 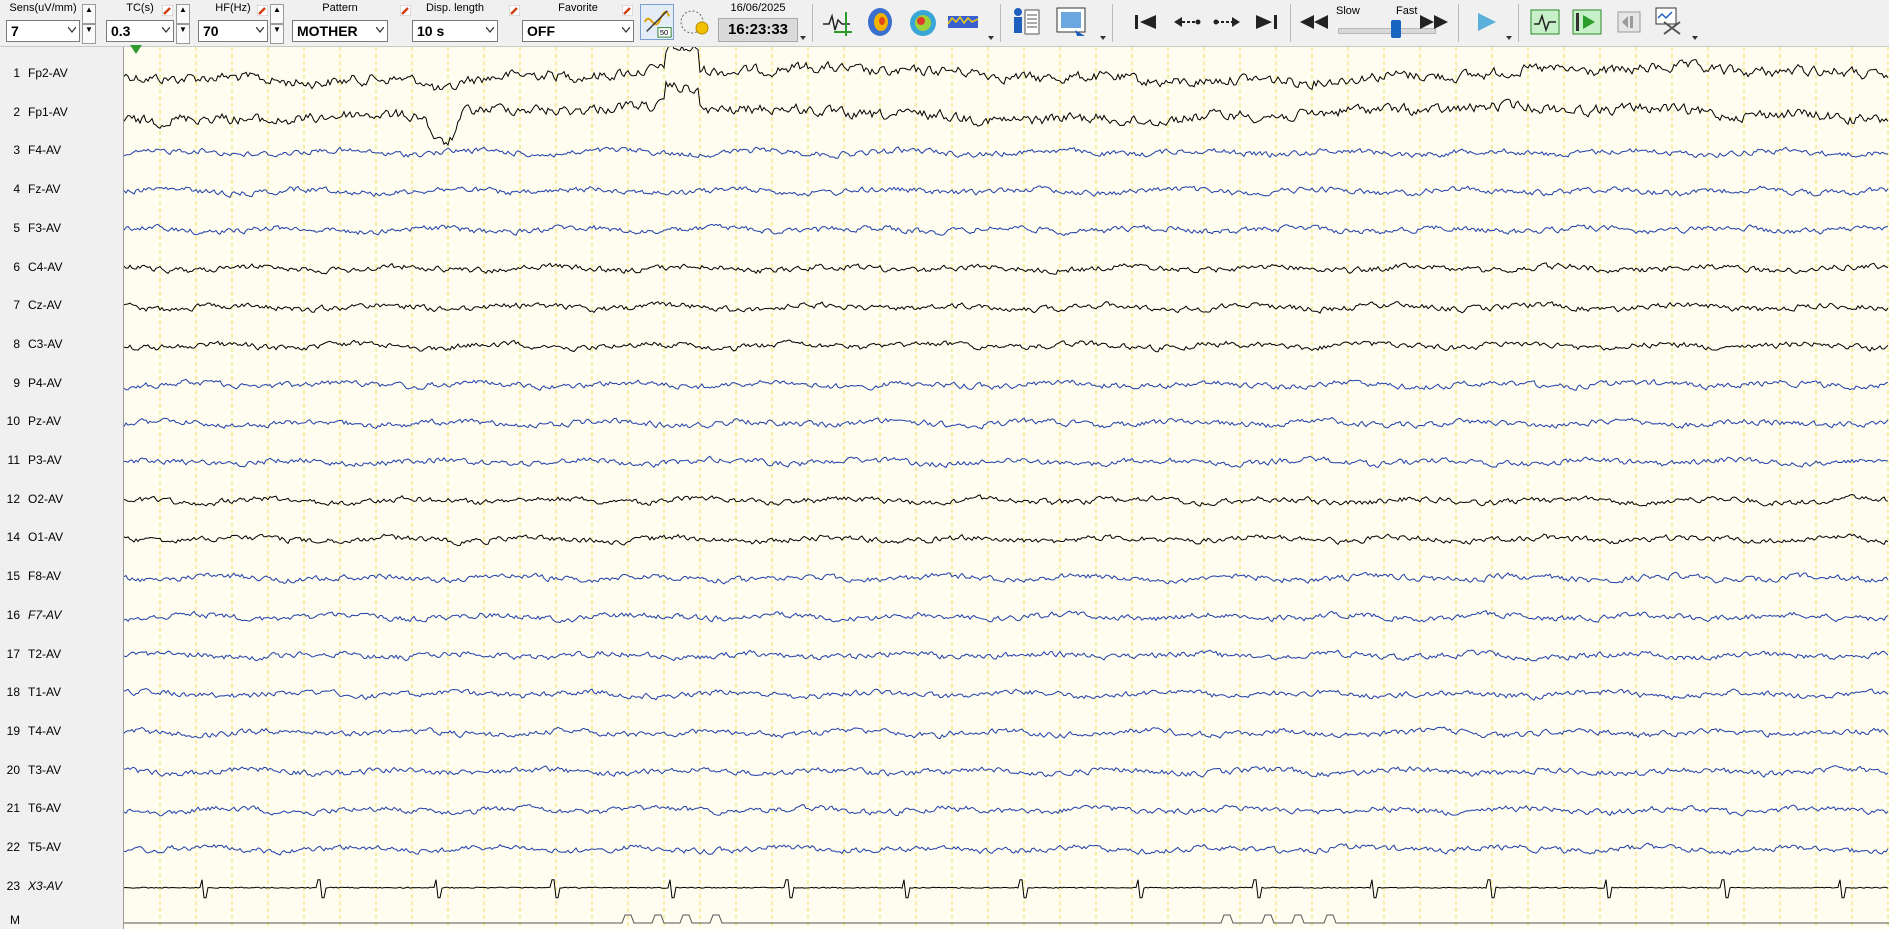 I want to click on channel-label: 22 T5-AV, so click(x=61, y=849).